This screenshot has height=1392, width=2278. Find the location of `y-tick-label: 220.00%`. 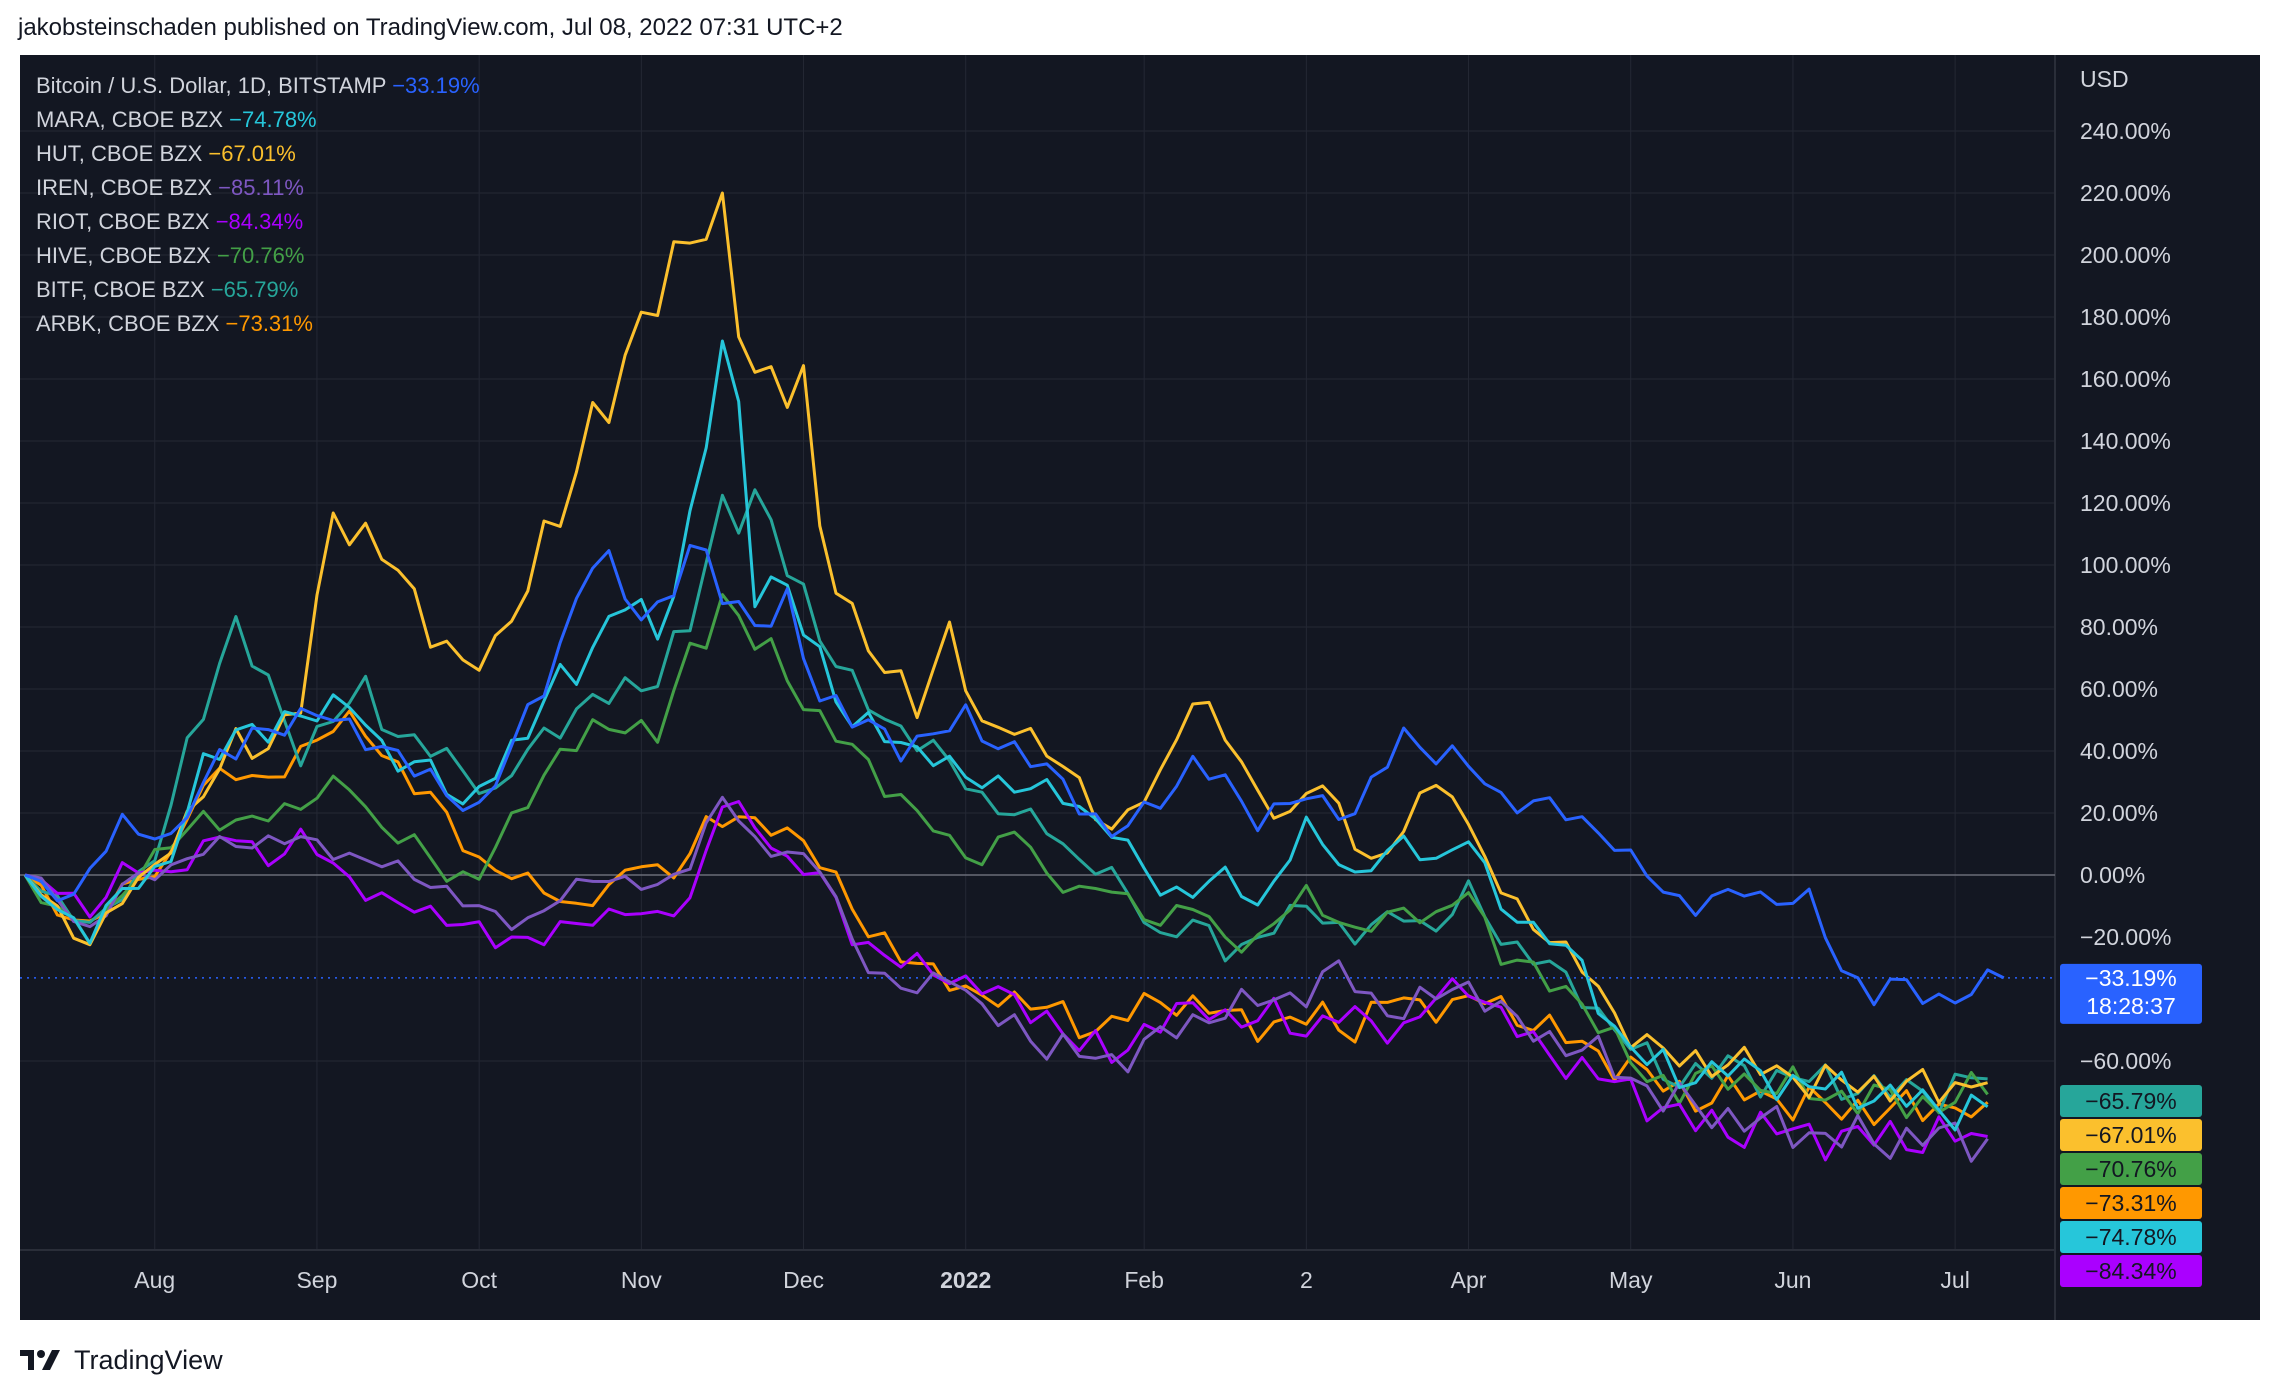

y-tick-label: 220.00% is located at coordinates (2125, 193).